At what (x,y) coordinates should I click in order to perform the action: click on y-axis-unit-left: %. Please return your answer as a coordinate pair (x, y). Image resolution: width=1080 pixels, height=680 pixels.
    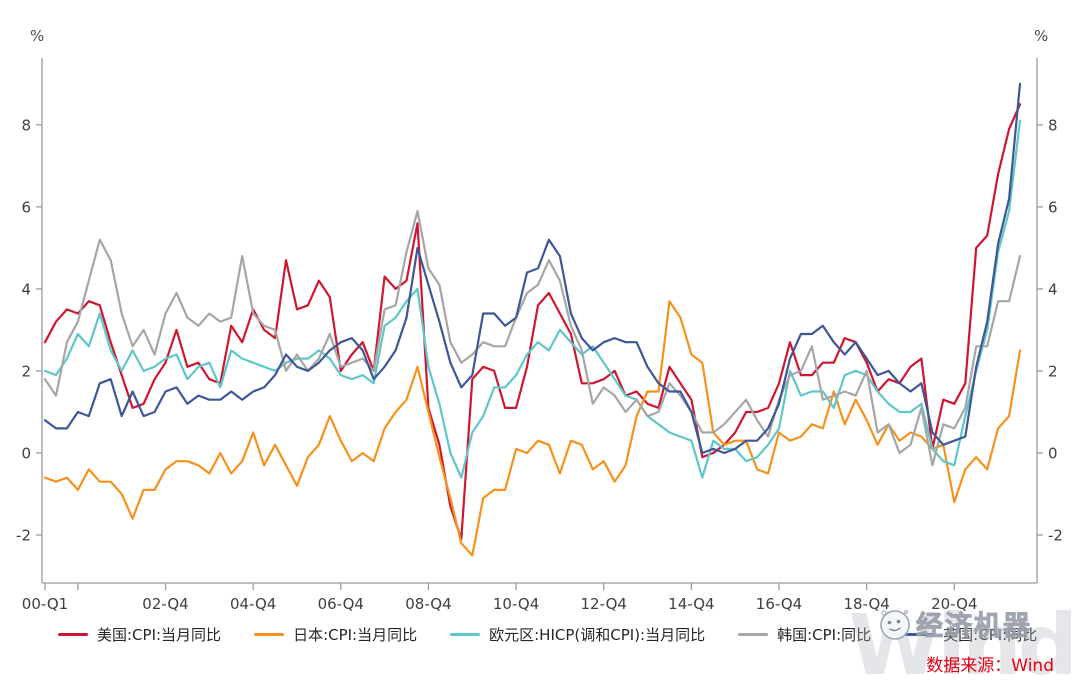
    Looking at the image, I should click on (37, 36).